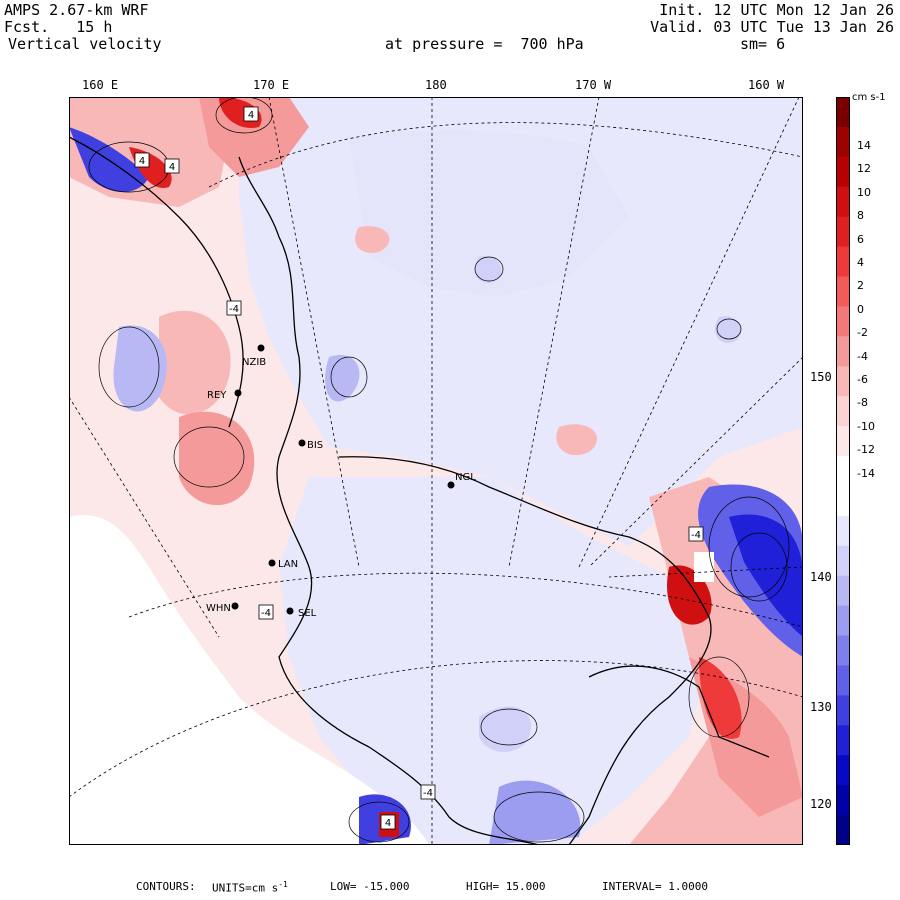 Image resolution: width=900 pixels, height=900 pixels. Describe the element at coordinates (272, 563) in the screenshot. I see `station-dot-lan` at that location.